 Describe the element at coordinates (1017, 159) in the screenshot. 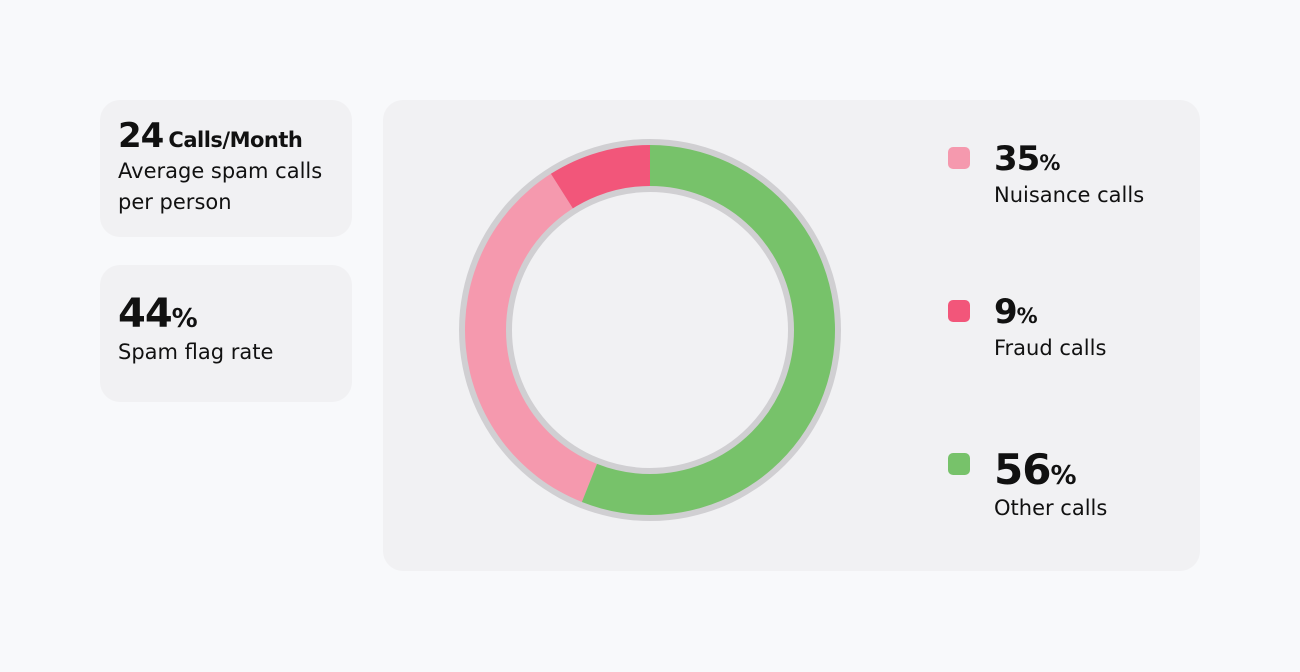

I see `legend-number: 35` at that location.